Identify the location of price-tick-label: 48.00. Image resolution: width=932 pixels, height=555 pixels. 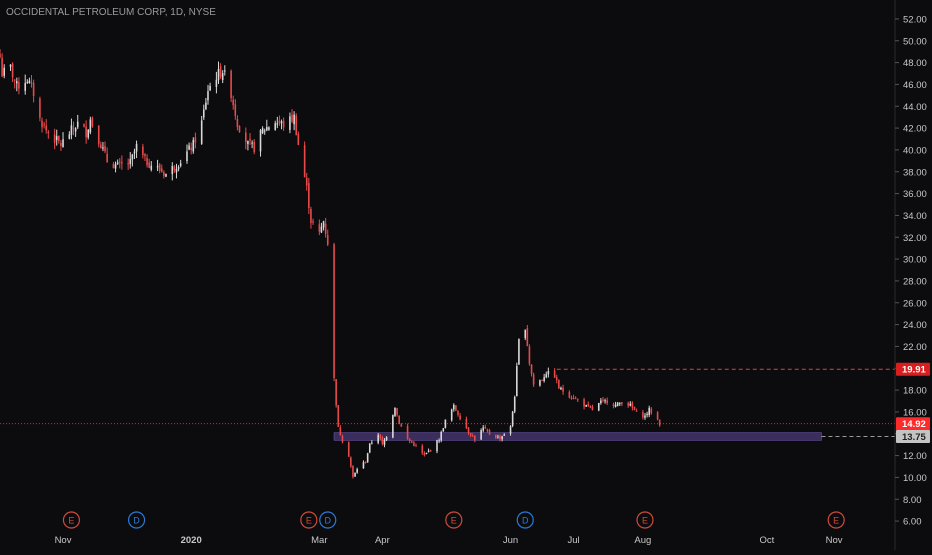
(915, 63).